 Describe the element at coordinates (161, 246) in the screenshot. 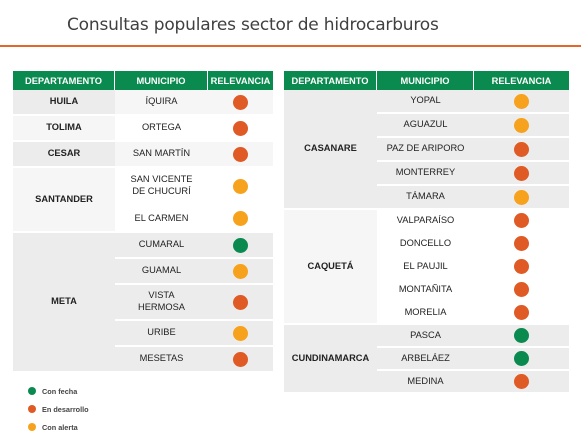

I see `municipio-cell: CUMARAL` at that location.